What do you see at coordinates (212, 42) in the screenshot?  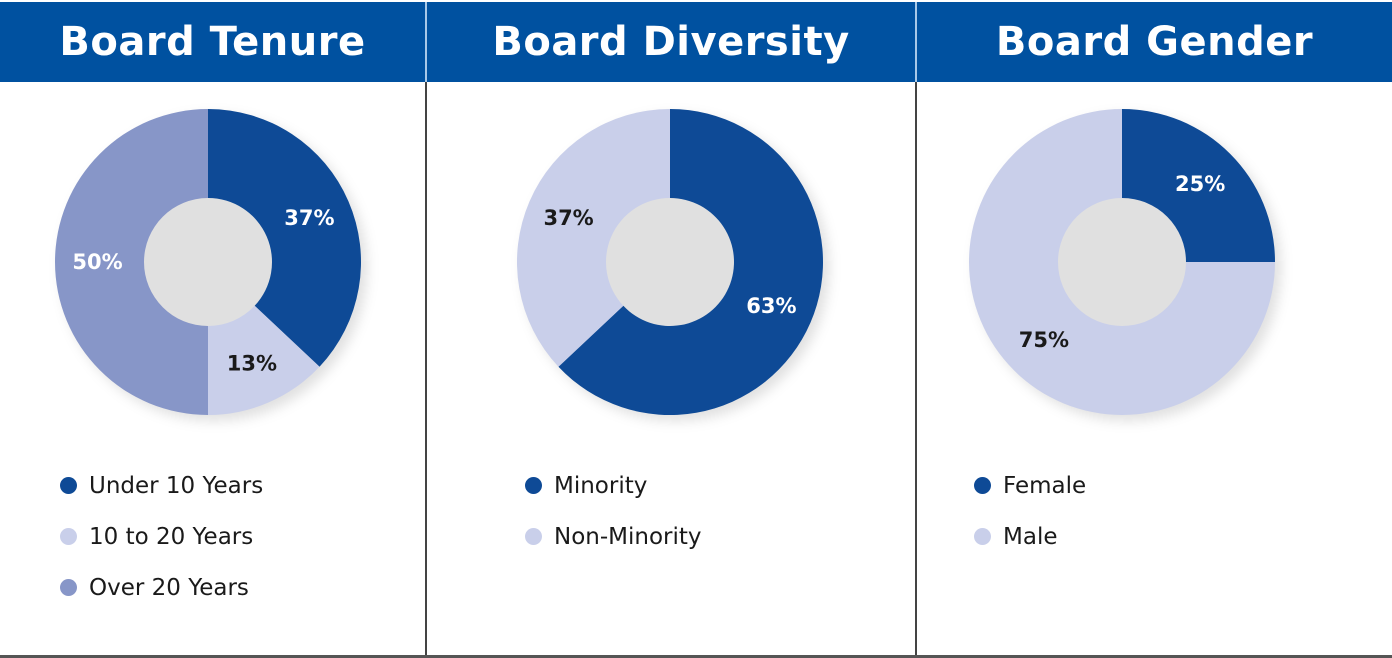 I see `board-tenure-title: Board Tenure` at bounding box center [212, 42].